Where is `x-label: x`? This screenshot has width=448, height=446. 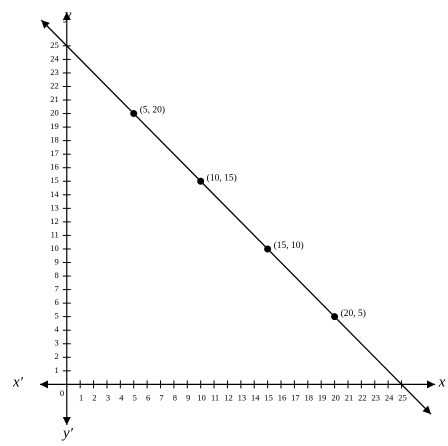
x-label: x is located at coordinates (442, 382).